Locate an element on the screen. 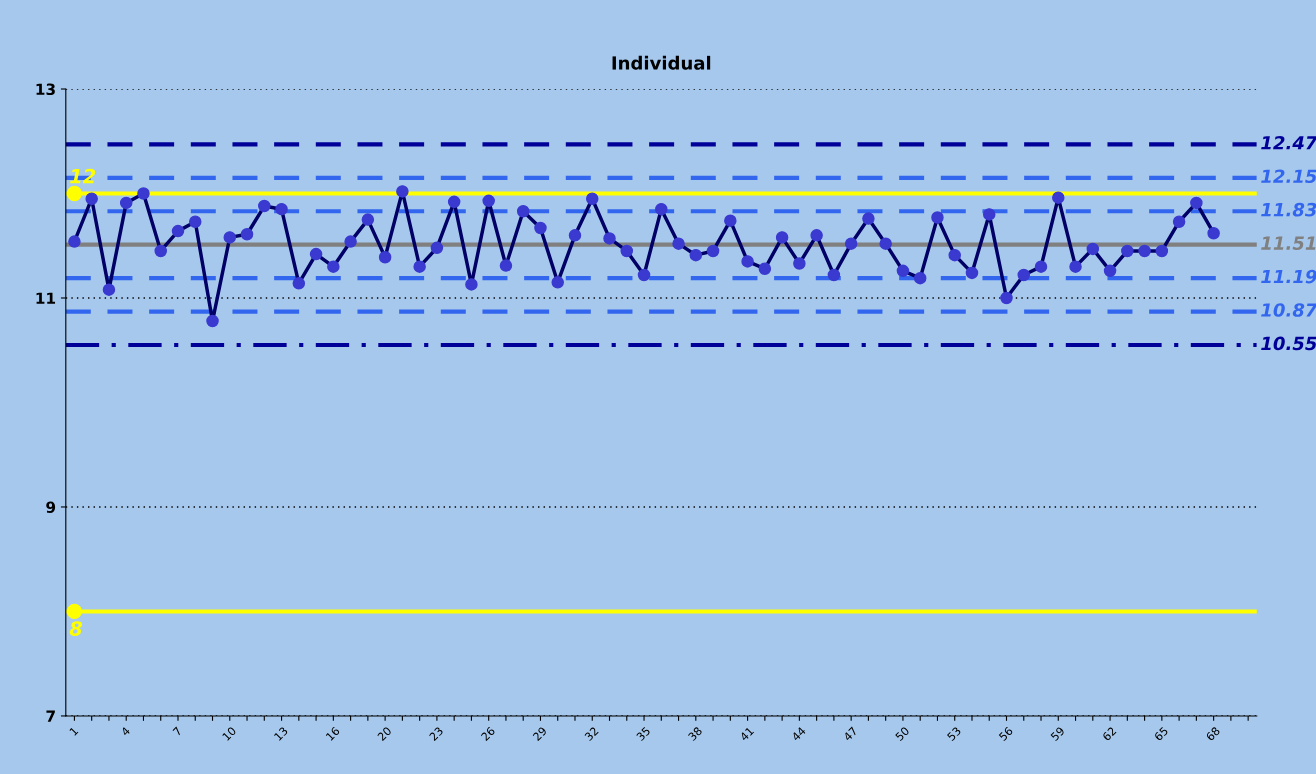 Image resolution: width=1316 pixels, height=774 pixels. x-tick-label: 4 is located at coordinates (125, 731).